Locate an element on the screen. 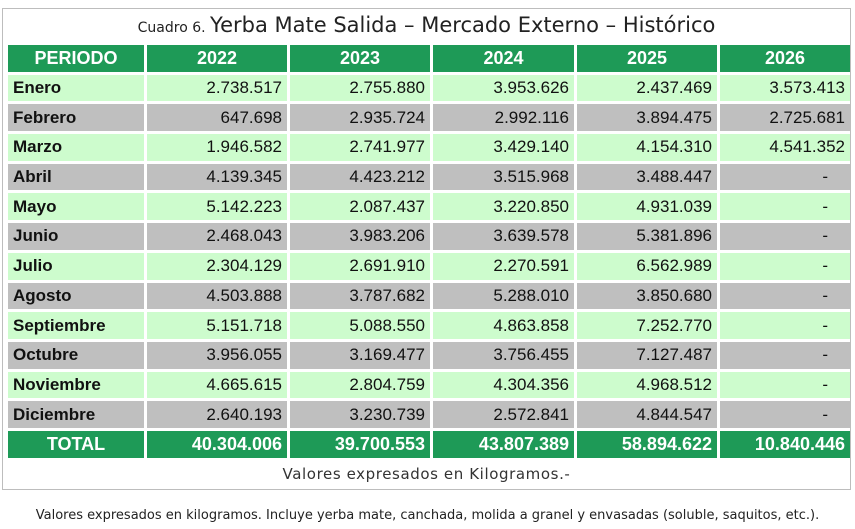 This screenshot has height=529, width=855. month-label: Junio is located at coordinates (76, 236).